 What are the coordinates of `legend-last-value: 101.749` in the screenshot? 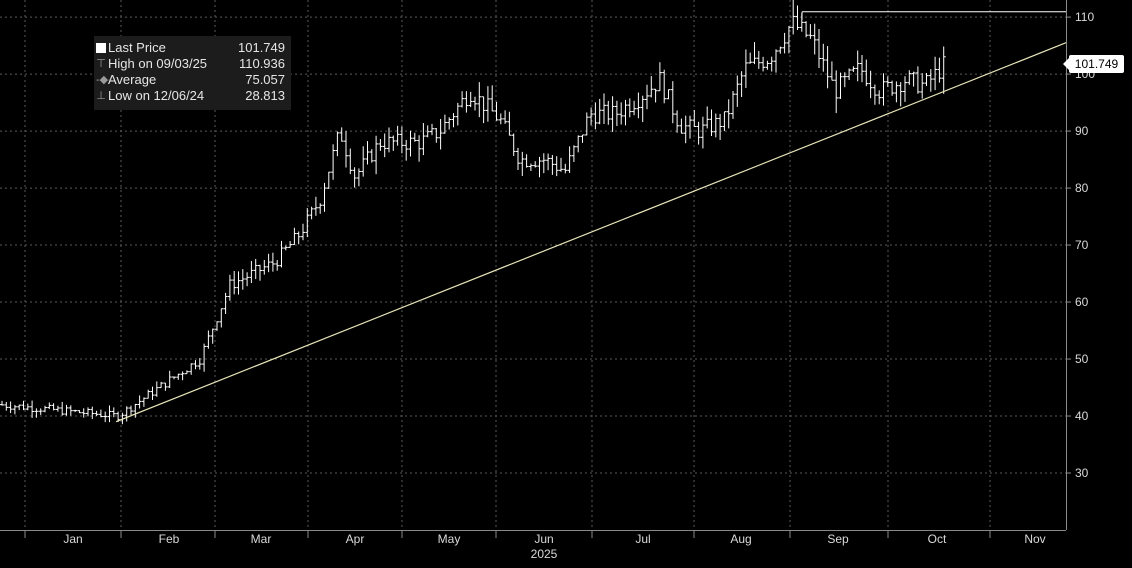 It's located at (261, 47).